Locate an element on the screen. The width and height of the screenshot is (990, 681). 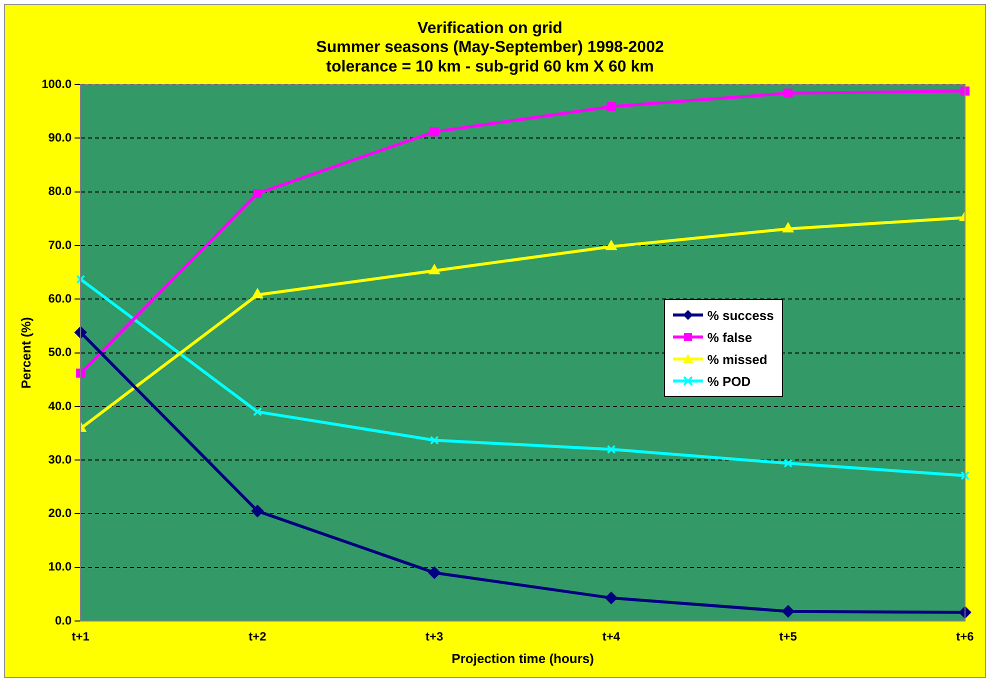
y-tick-label: 30.0 is located at coordinates (60, 459).